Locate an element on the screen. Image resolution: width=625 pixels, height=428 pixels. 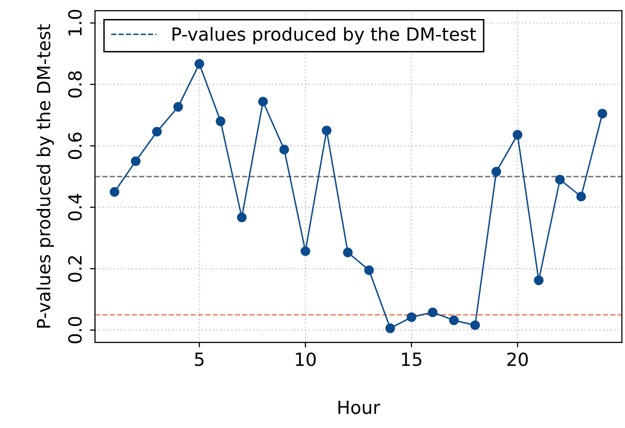
legend-label: P-values produced by the DM-test is located at coordinates (324, 35).